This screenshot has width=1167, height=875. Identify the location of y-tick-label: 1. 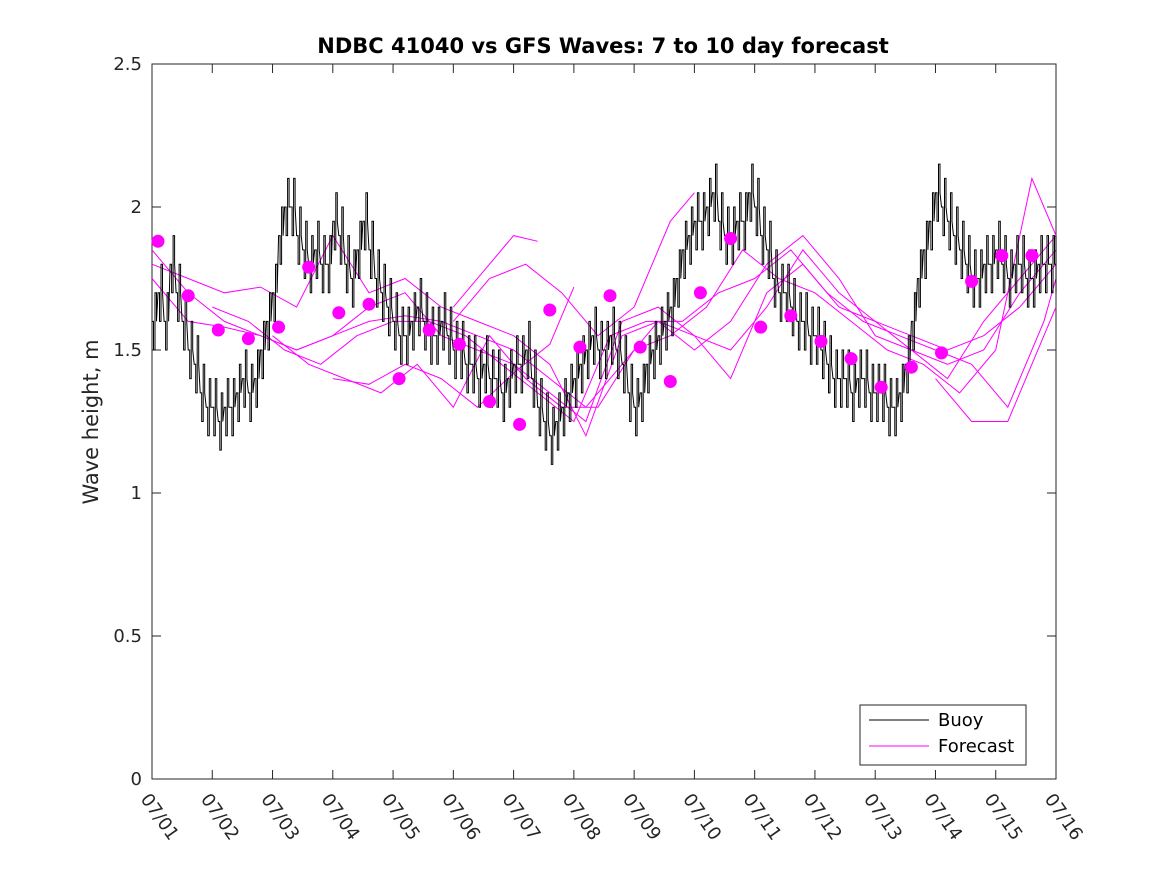
(136, 493).